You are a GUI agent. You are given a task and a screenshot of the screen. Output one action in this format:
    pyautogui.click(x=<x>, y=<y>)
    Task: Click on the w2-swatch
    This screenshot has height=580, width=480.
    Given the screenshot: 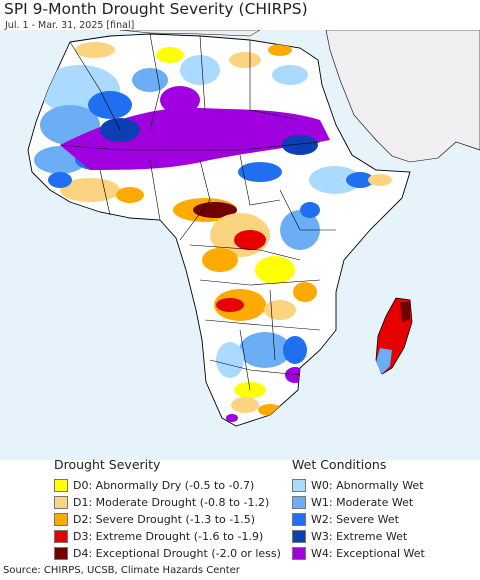 What is the action you would take?
    pyautogui.click(x=299, y=519)
    